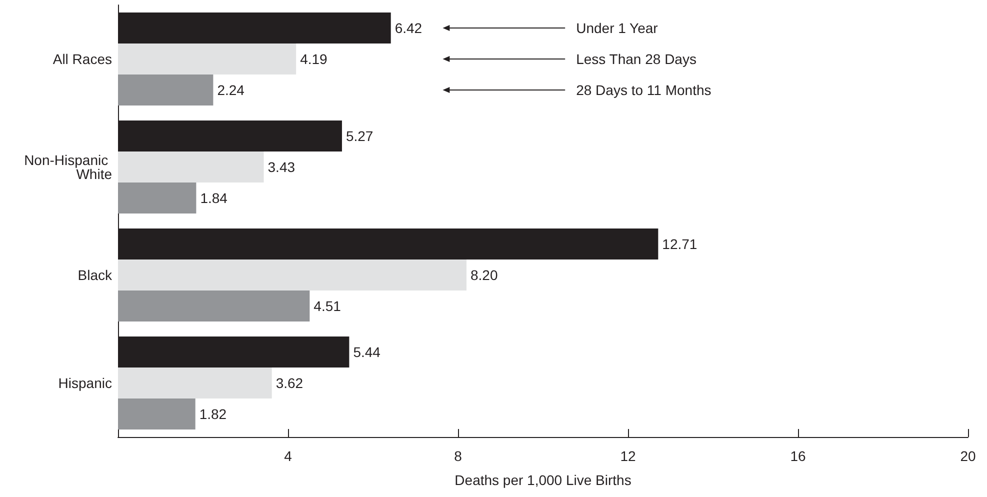 This screenshot has height=497, width=987. I want to click on data-label: 1.84, so click(214, 198).